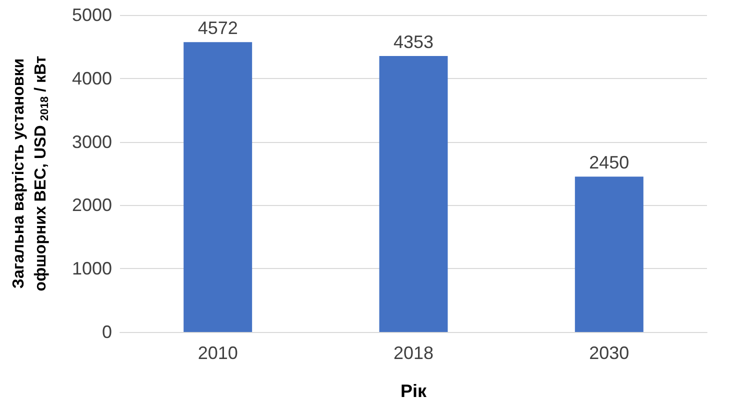  Describe the element at coordinates (218, 28) in the screenshot. I see `data-label: 4572` at that location.